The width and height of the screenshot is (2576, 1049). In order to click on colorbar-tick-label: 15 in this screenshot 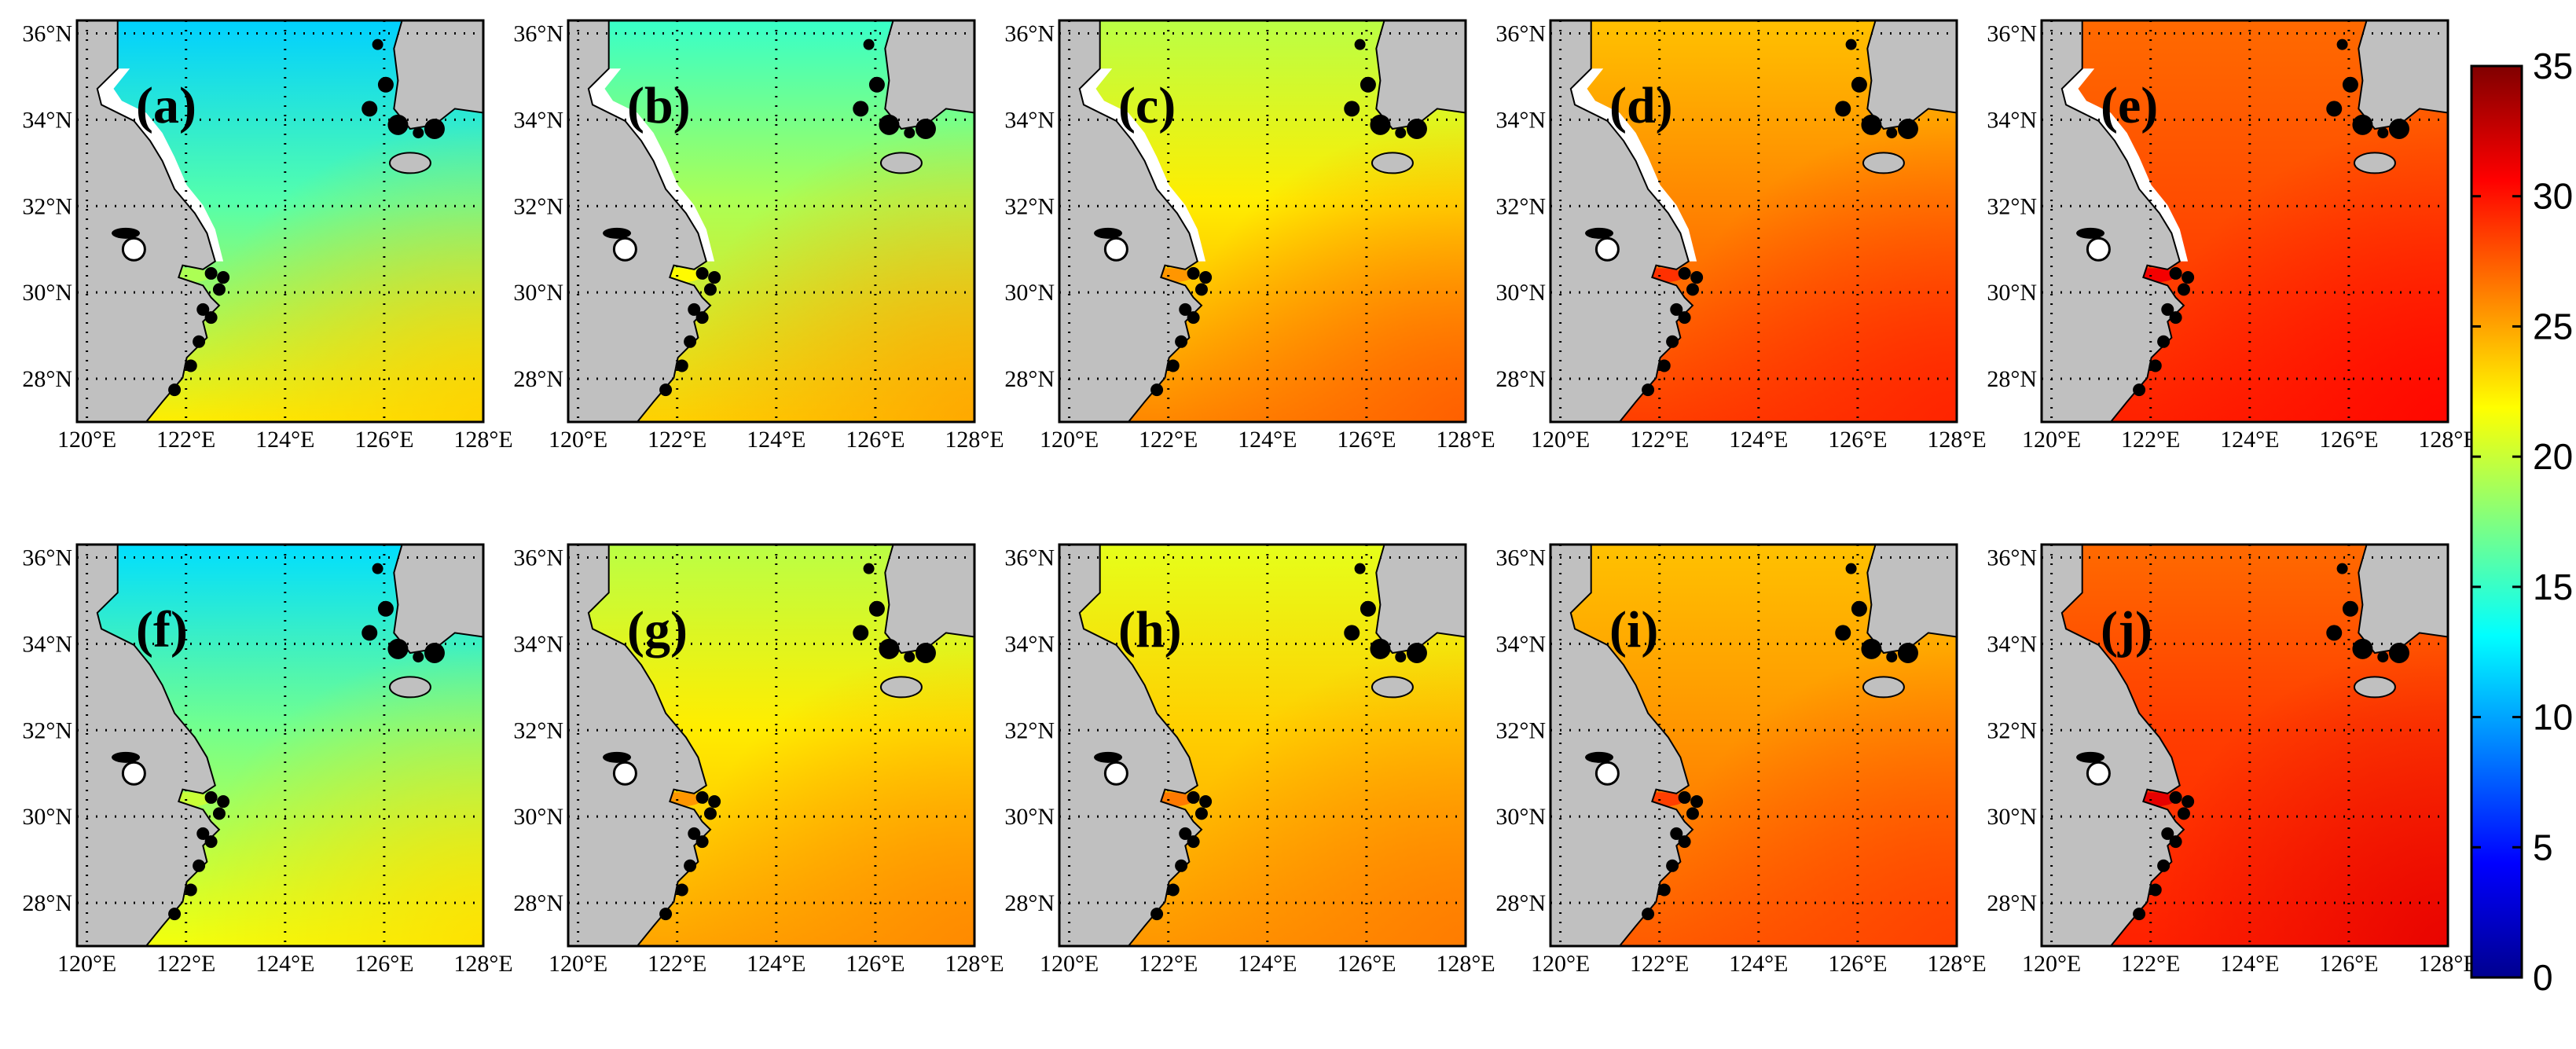, I will do `click(2553, 587)`.